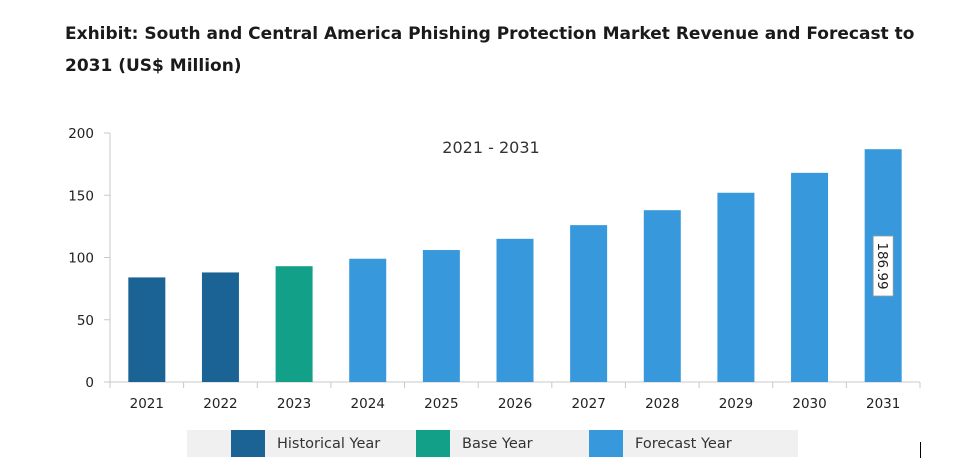 The width and height of the screenshot is (965, 472). I want to click on text-cursor, so click(920, 450).